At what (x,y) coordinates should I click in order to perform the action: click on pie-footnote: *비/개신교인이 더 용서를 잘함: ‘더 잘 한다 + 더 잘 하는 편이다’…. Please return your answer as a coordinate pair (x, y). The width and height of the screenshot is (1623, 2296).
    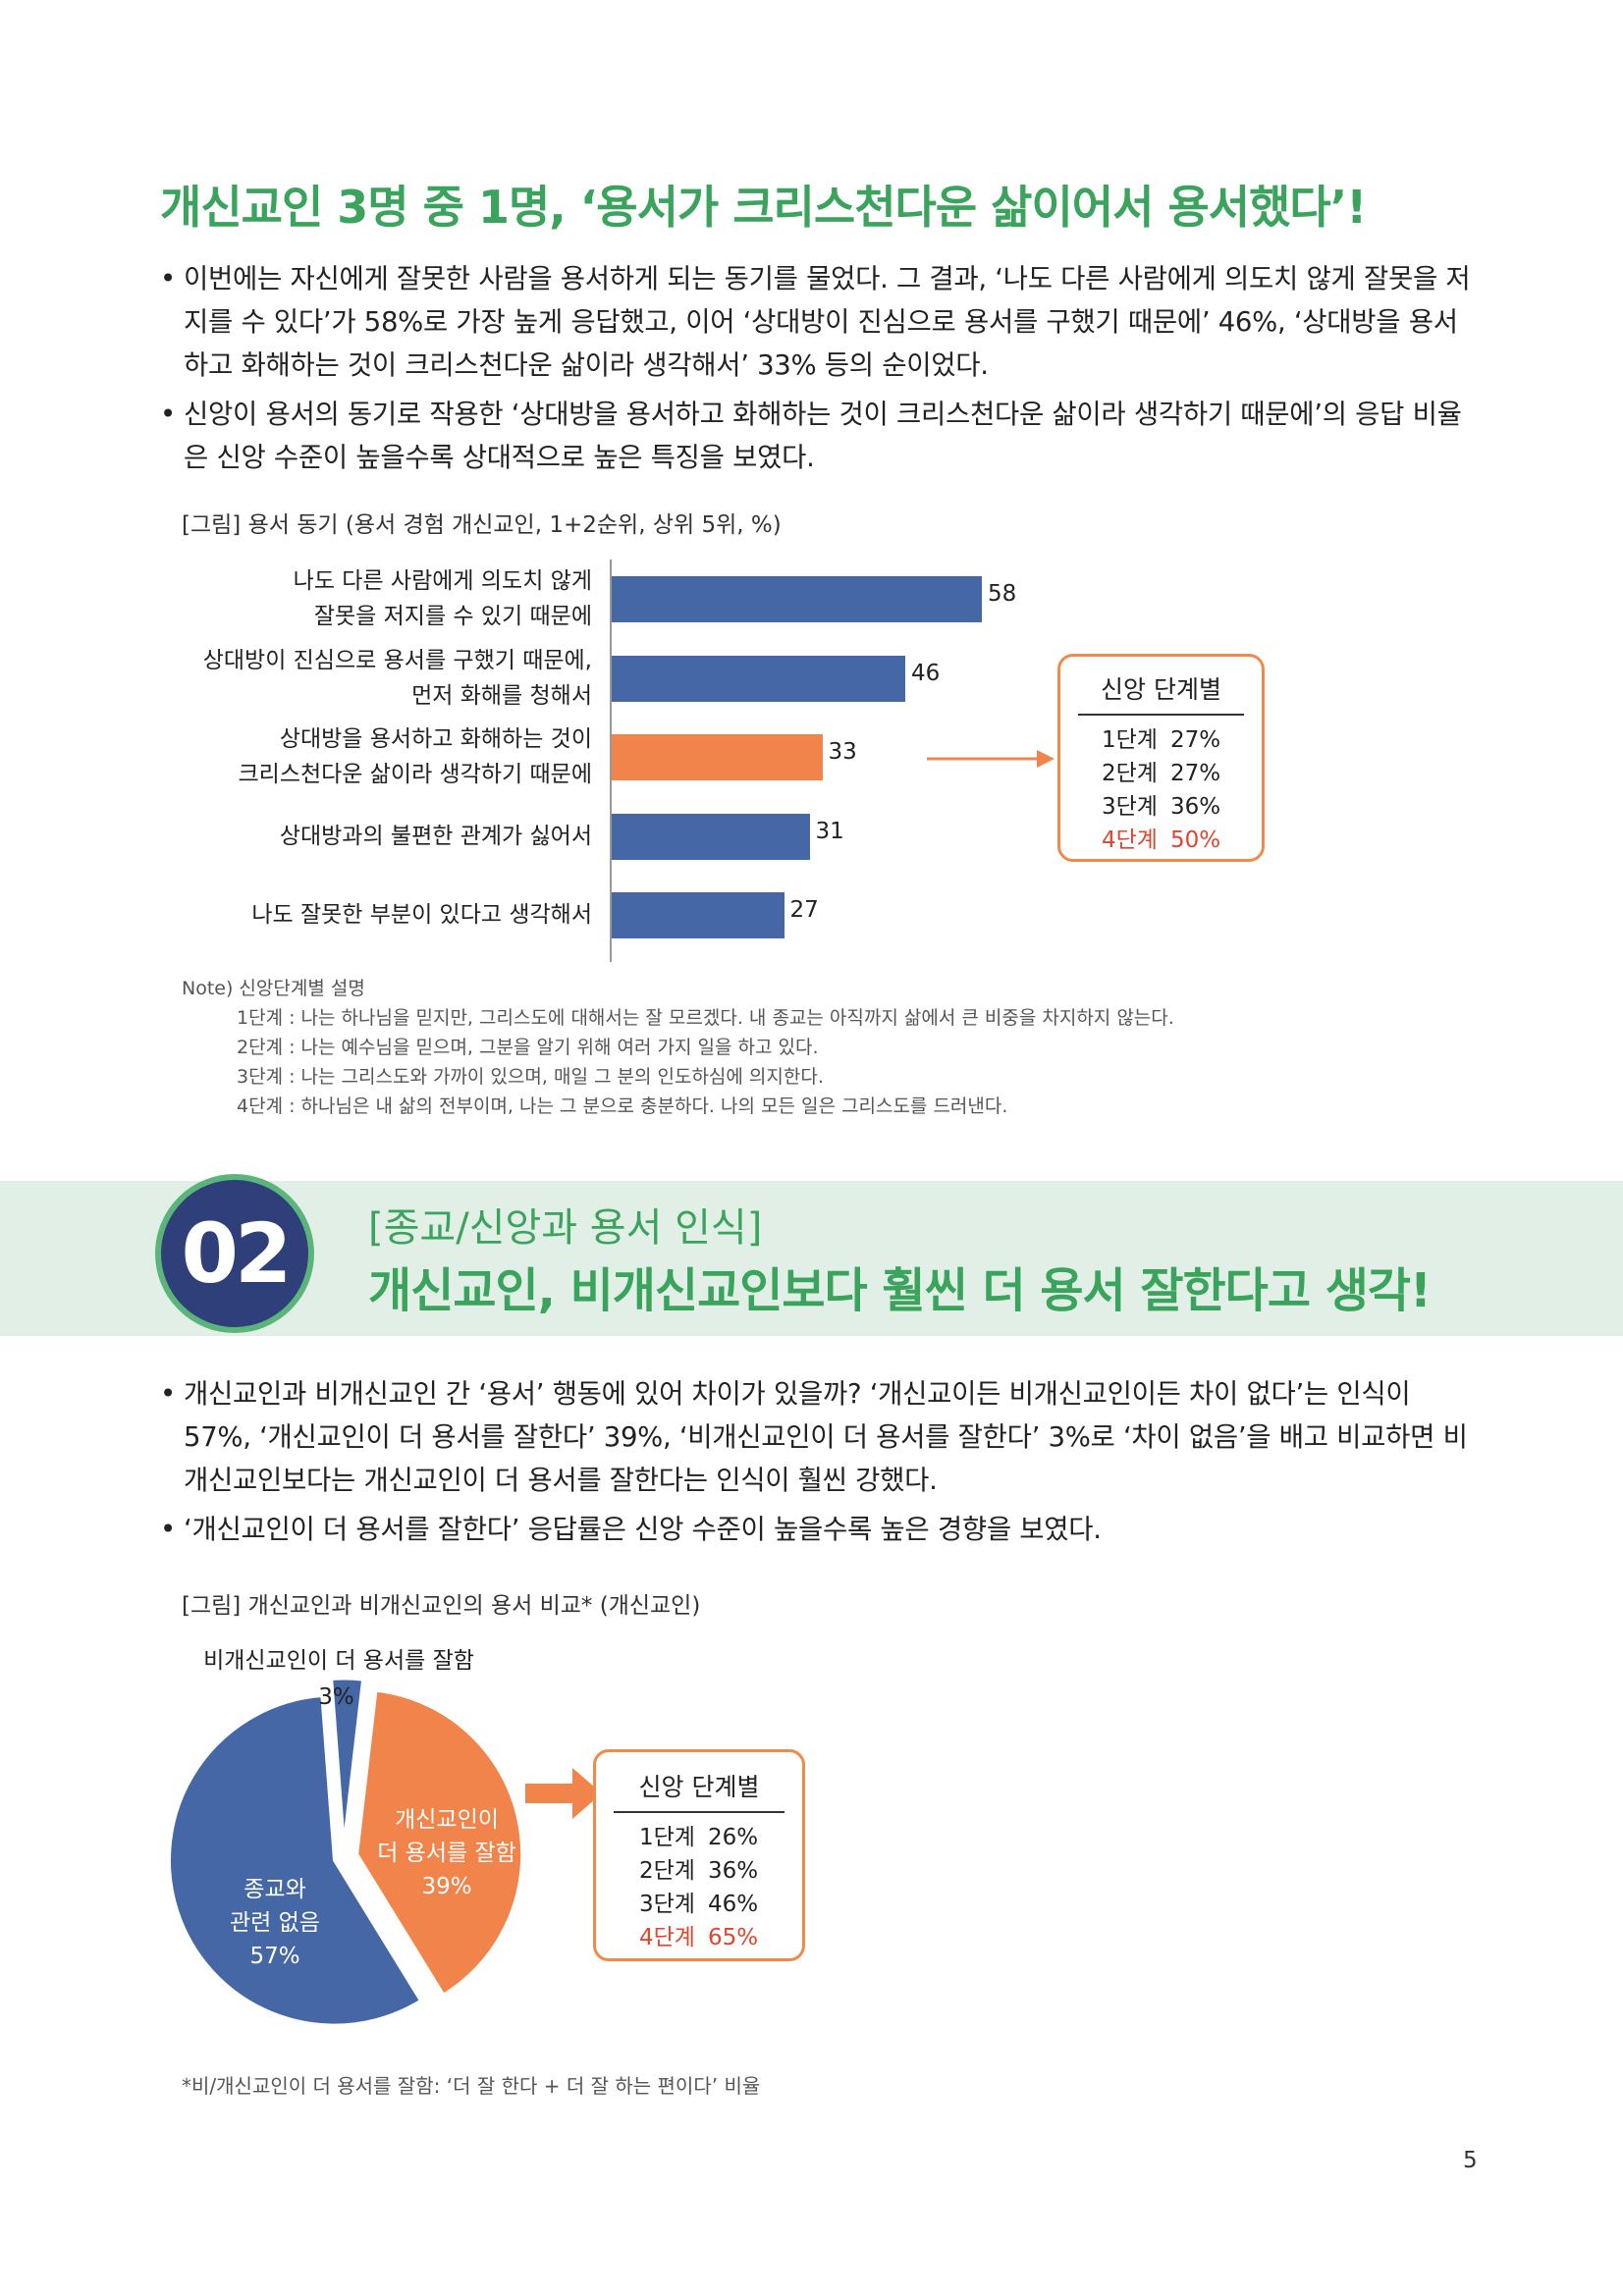
    Looking at the image, I should click on (471, 2086).